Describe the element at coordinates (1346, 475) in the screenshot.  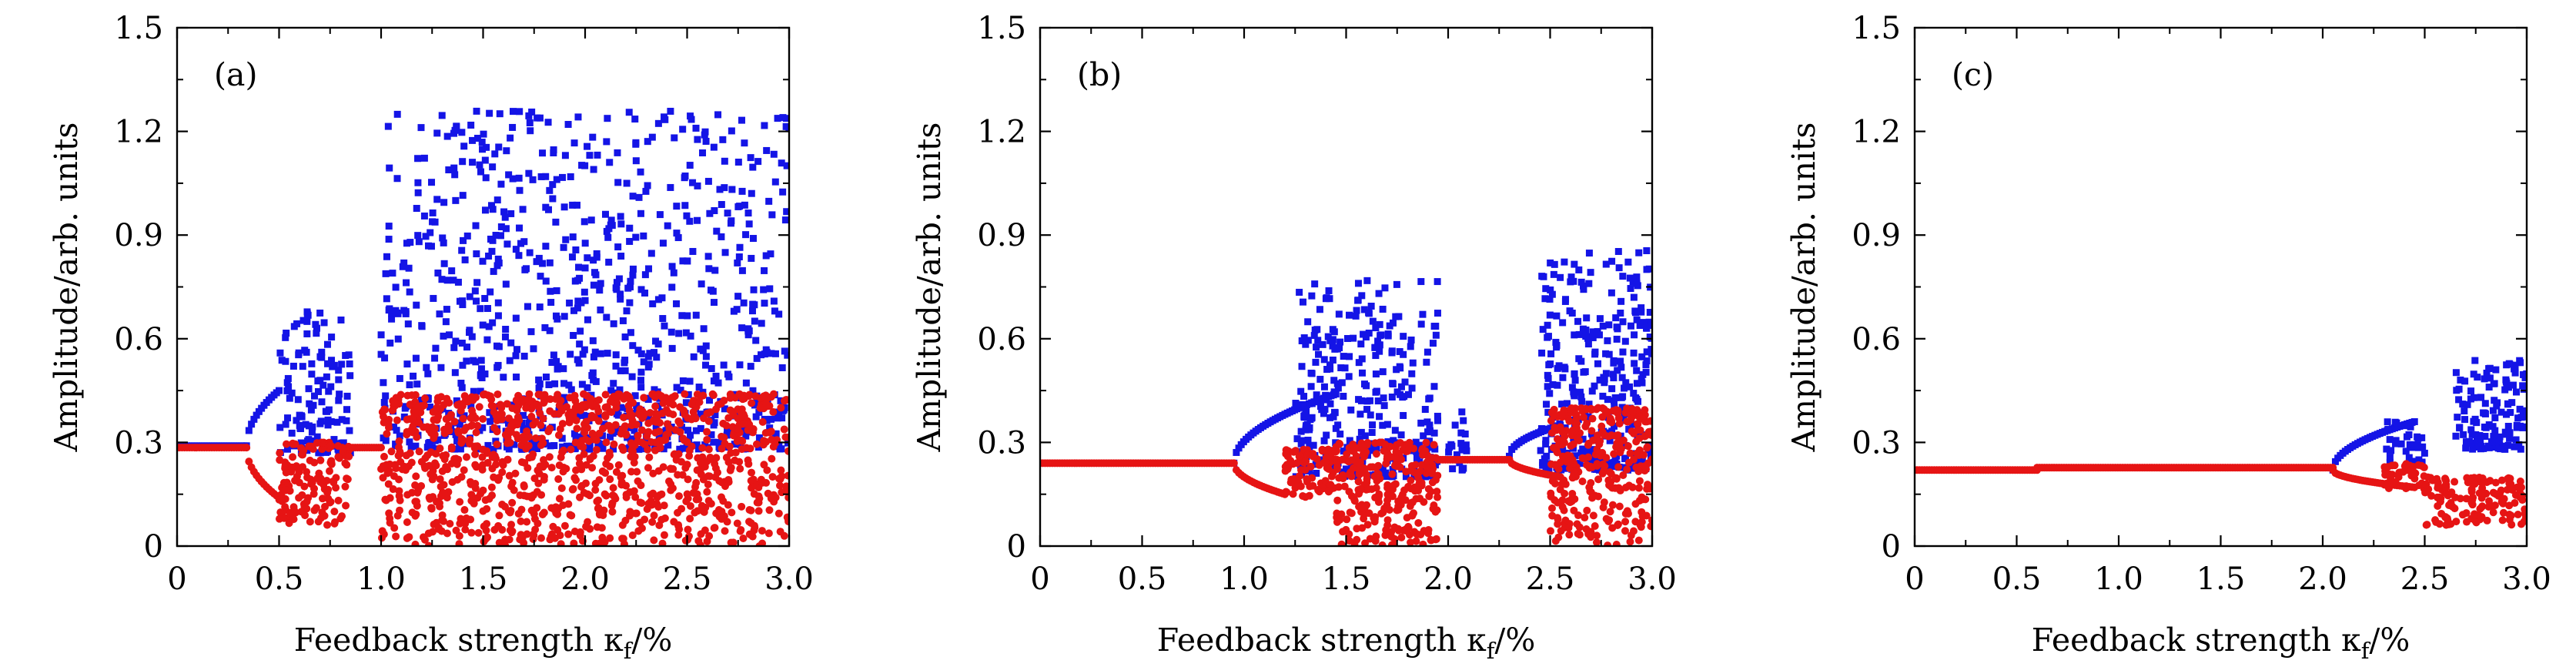
I see `series-minima` at that location.